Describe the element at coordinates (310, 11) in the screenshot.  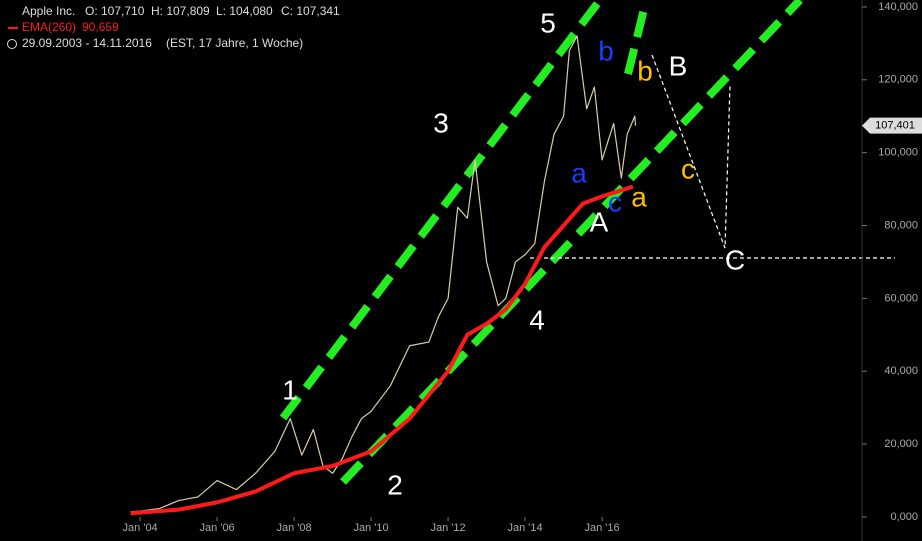
I see `close: C: 107,341` at that location.